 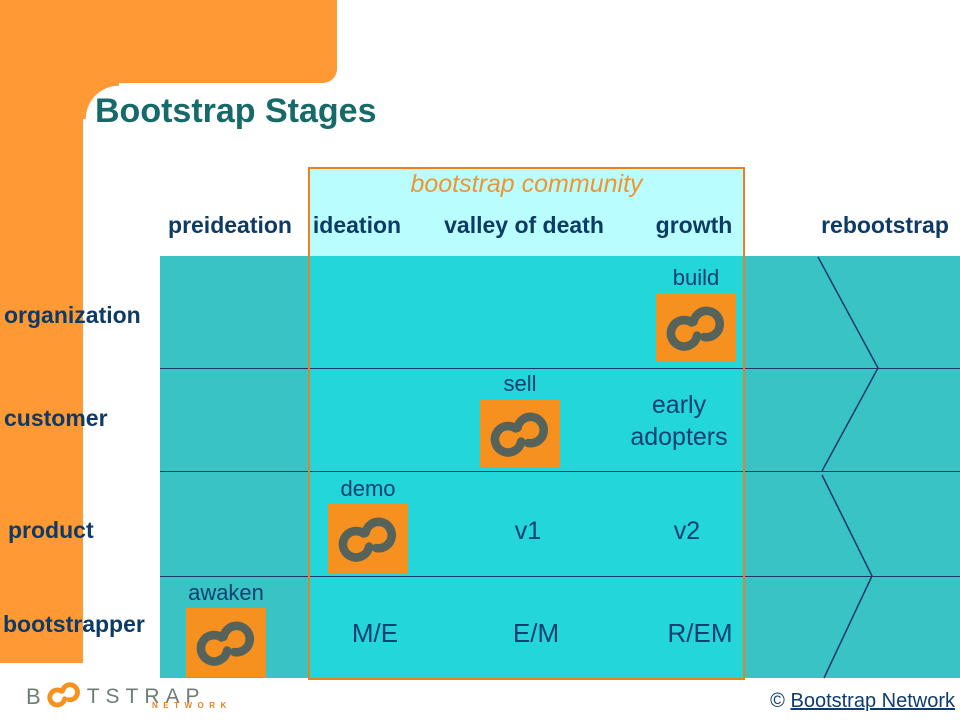 I want to click on rebootstrap-chevron-lines, so click(x=848, y=467).